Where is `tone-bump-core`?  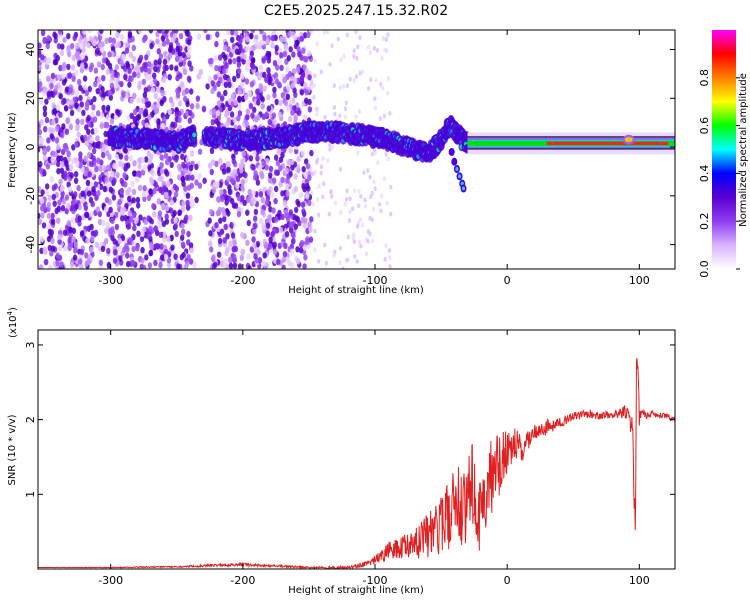
tone-bump-core is located at coordinates (628, 140).